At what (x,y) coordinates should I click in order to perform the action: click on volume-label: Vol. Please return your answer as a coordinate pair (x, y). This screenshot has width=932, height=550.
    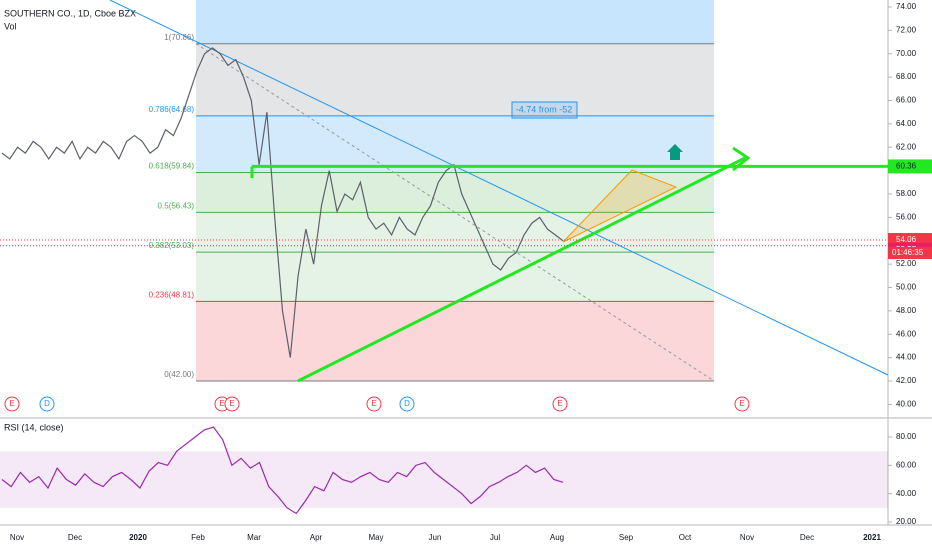
    Looking at the image, I should click on (10, 26).